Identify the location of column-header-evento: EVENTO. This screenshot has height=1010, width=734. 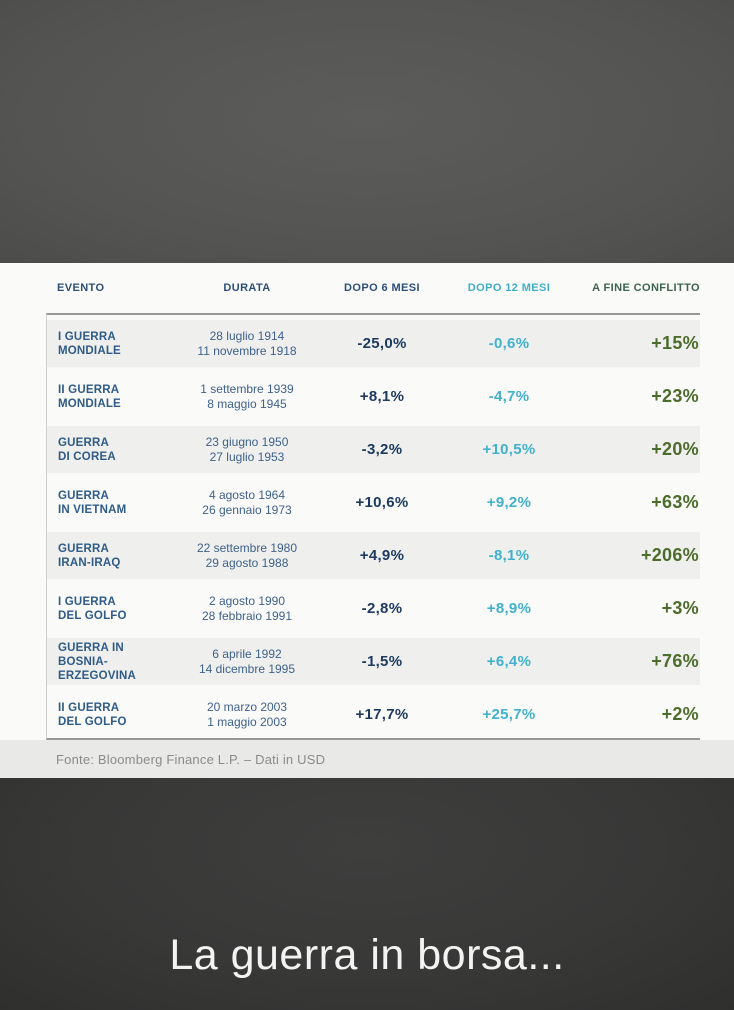
(81, 288).